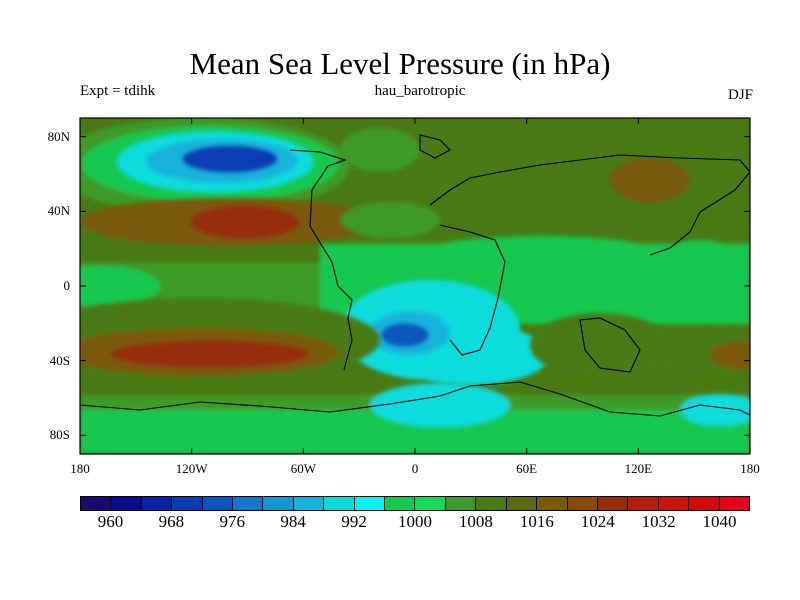 The width and height of the screenshot is (800, 600). Describe the element at coordinates (475, 521) in the screenshot. I see `colorbar-label: 1008` at that location.